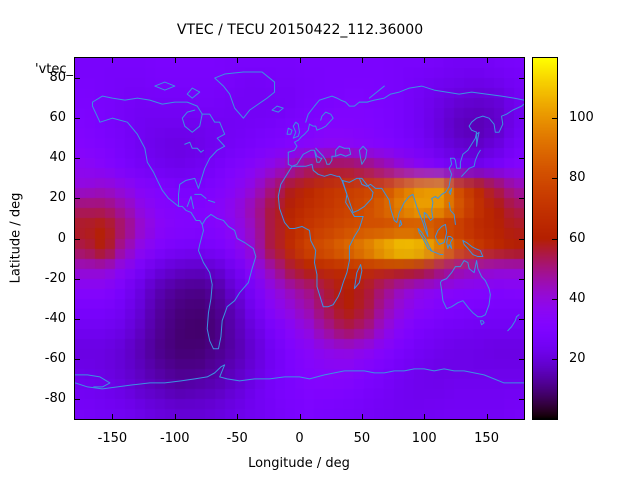  Describe the element at coordinates (61, 238) in the screenshot. I see `y-tick-label: 0` at that location.